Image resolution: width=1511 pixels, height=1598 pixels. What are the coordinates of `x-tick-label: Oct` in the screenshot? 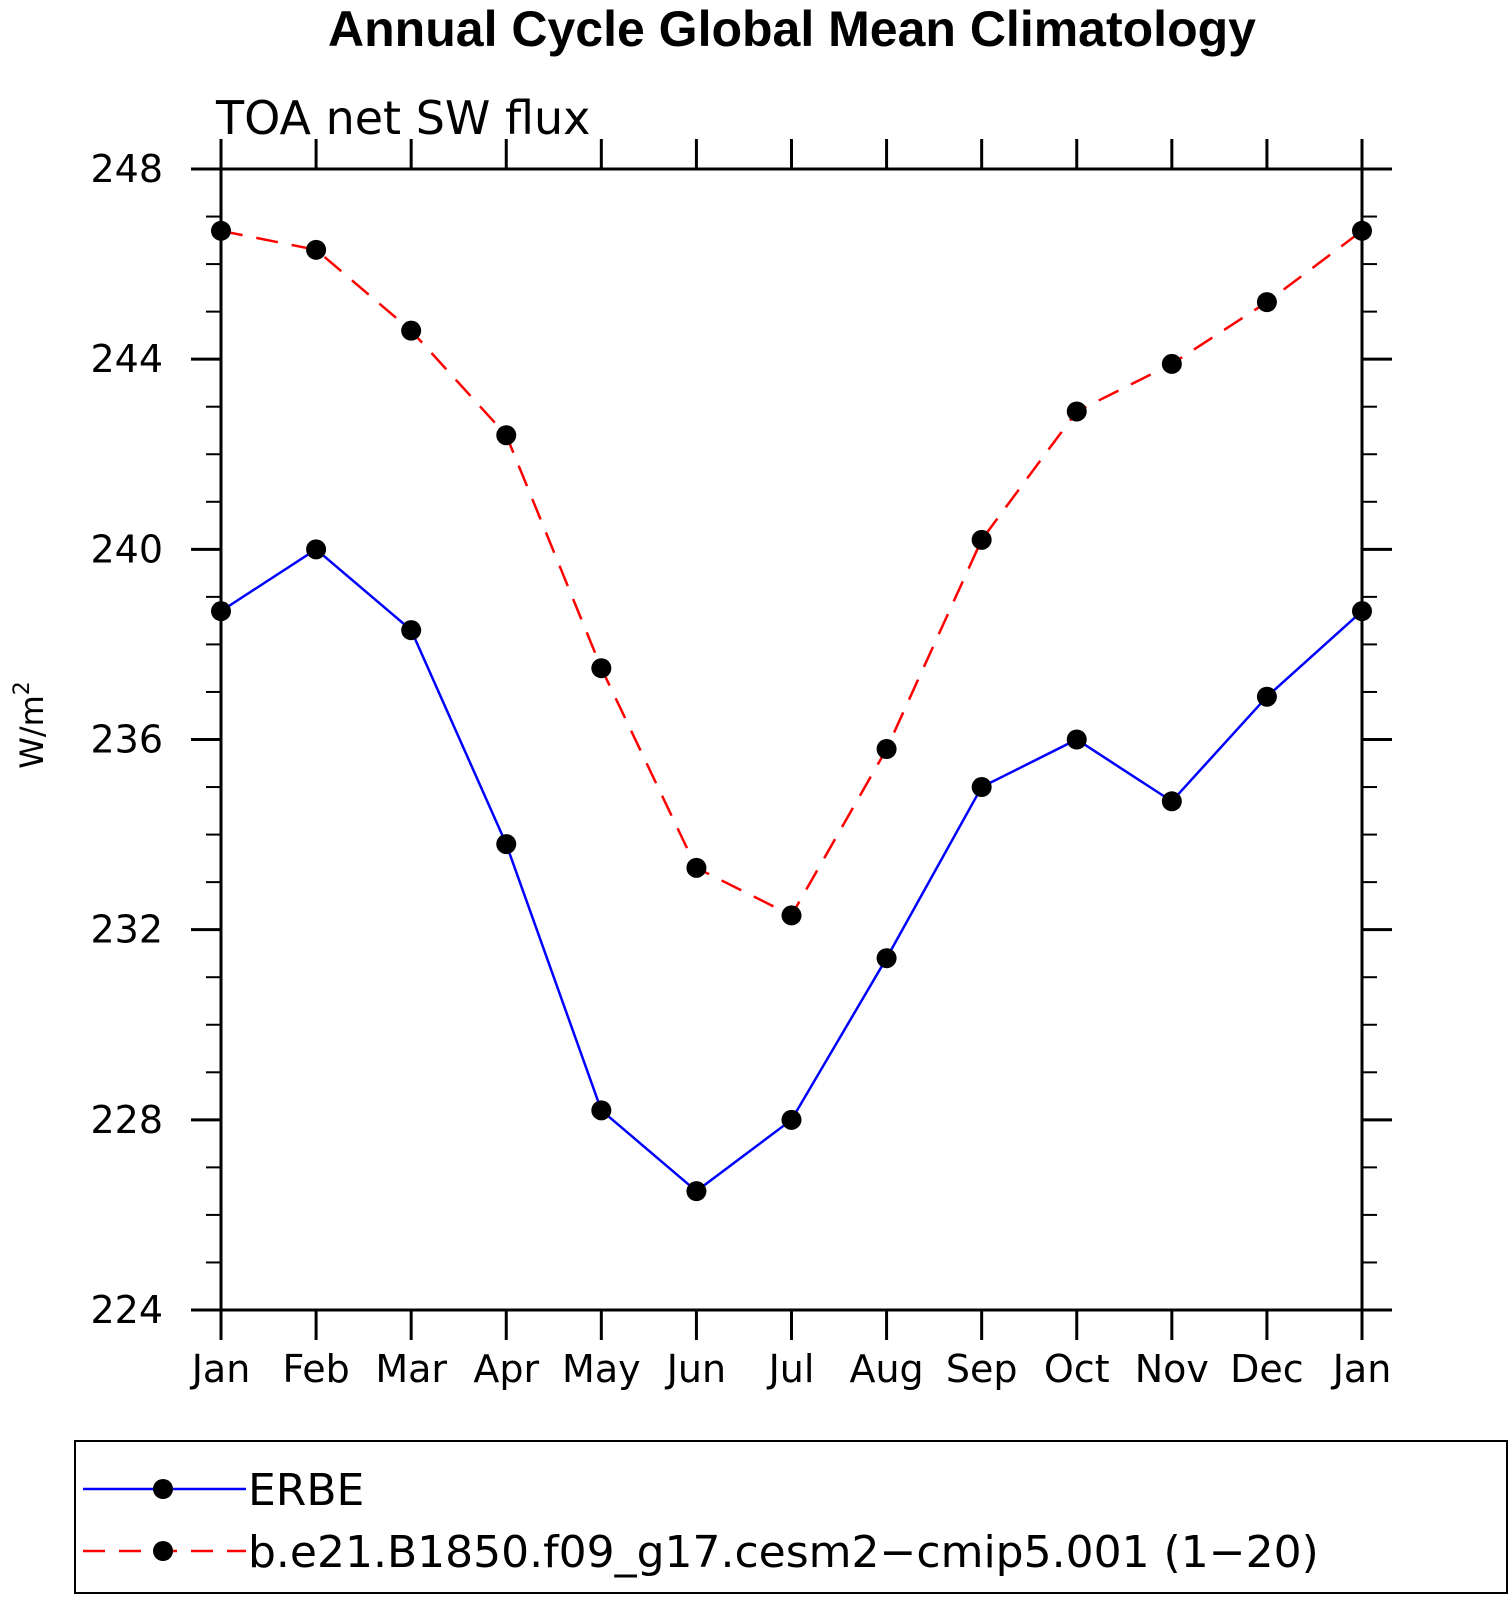 It's located at (1077, 1369).